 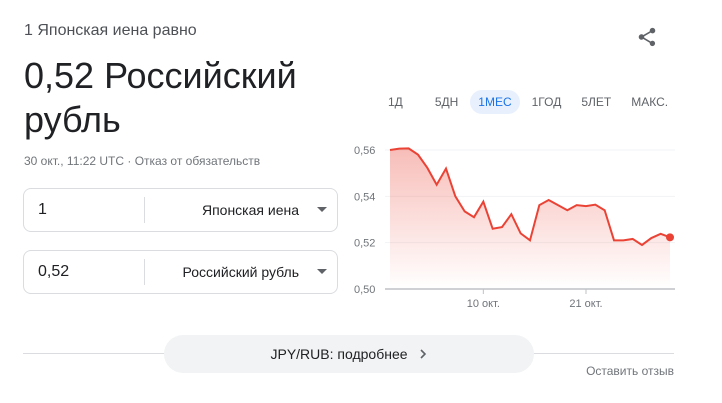 What do you see at coordinates (546, 102) in the screenshot?
I see `tab-1y: 1ГОД` at bounding box center [546, 102].